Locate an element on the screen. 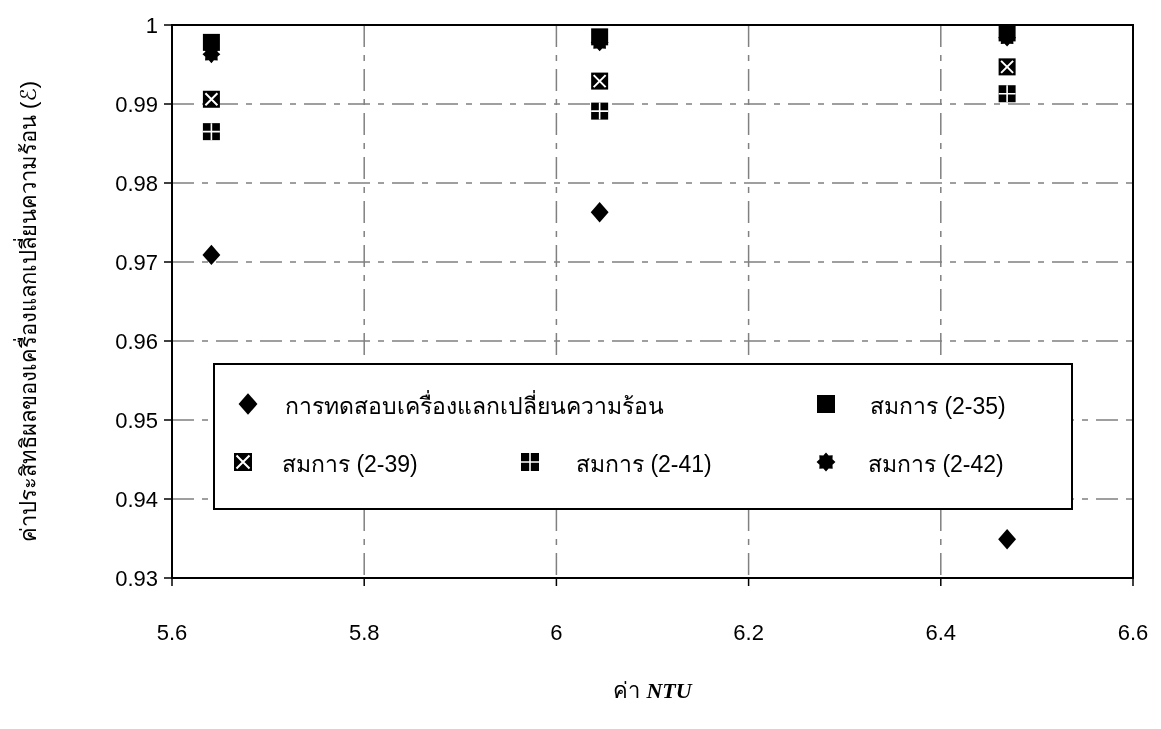  y-tick-label: 0.95 is located at coordinates (136, 420).